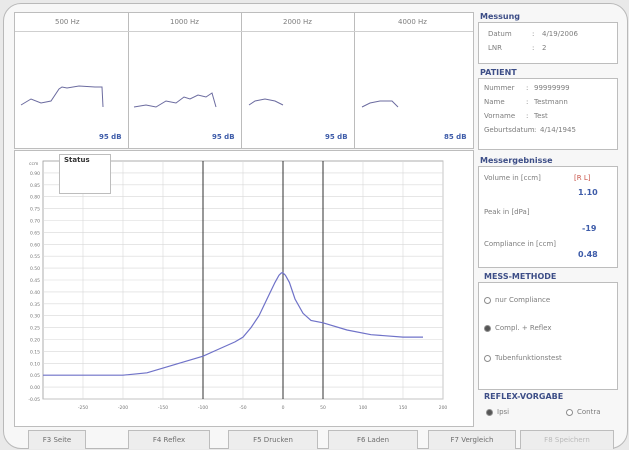 Image resolution: width=629 pixels, height=450 pixels. What do you see at coordinates (403, 408) in the screenshot?
I see `x-tick-label: 150` at bounding box center [403, 408].